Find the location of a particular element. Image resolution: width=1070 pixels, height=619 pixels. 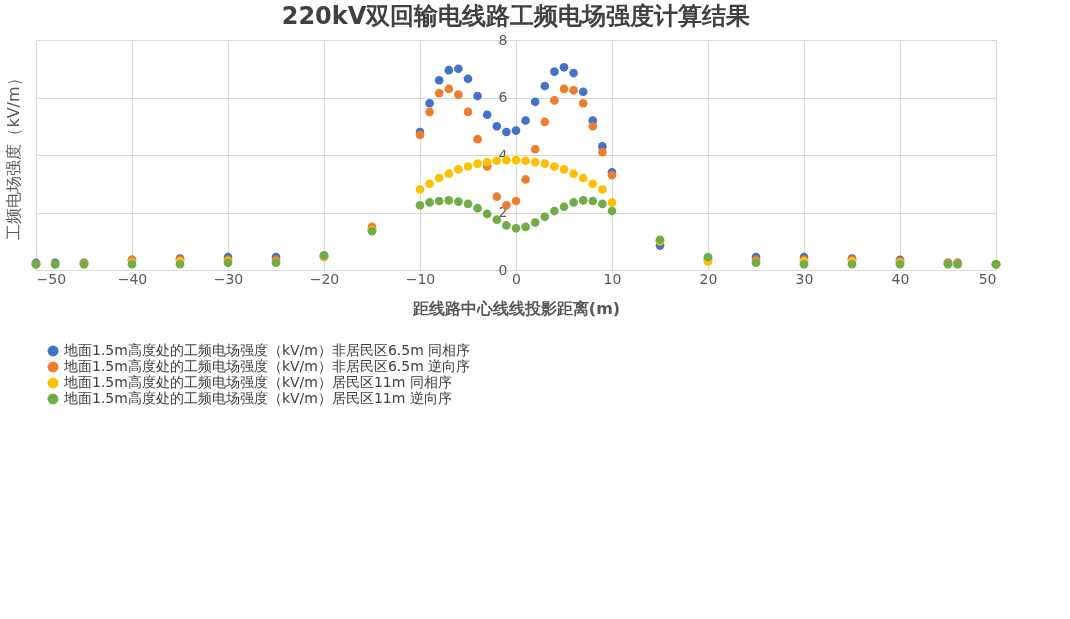

x-tick-label: −40 is located at coordinates (132, 278).